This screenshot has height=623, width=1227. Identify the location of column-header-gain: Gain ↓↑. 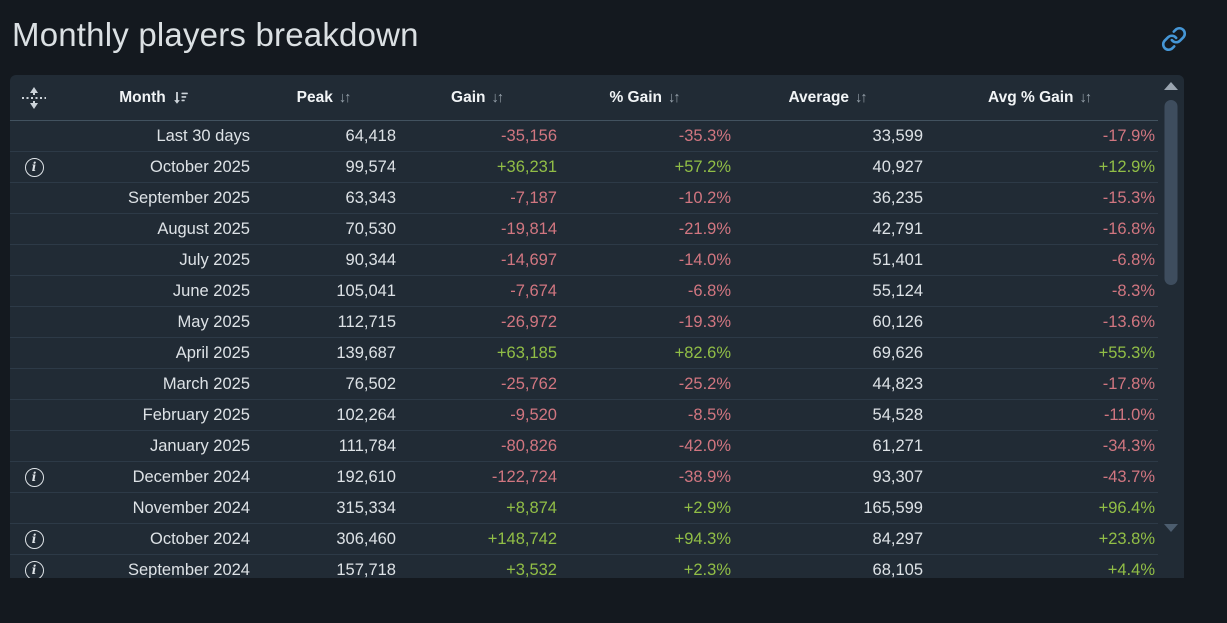
(476, 98).